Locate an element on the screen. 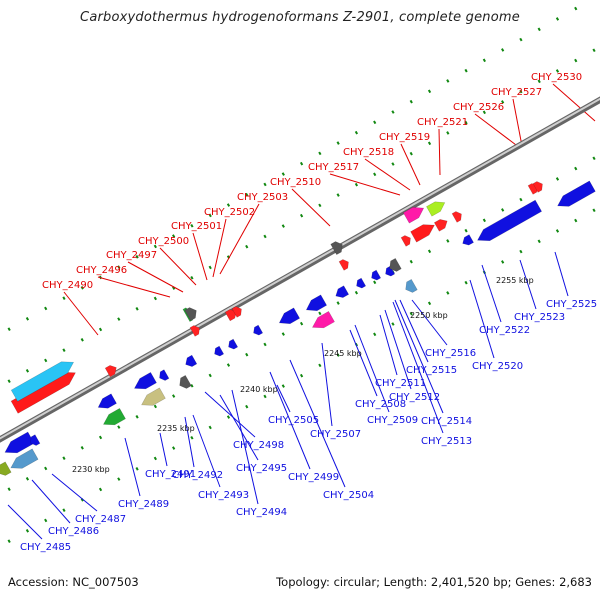 Image resolution: width=600 pixels, height=600 pixels. gene-feature-12-shape is located at coordinates (42, 381).